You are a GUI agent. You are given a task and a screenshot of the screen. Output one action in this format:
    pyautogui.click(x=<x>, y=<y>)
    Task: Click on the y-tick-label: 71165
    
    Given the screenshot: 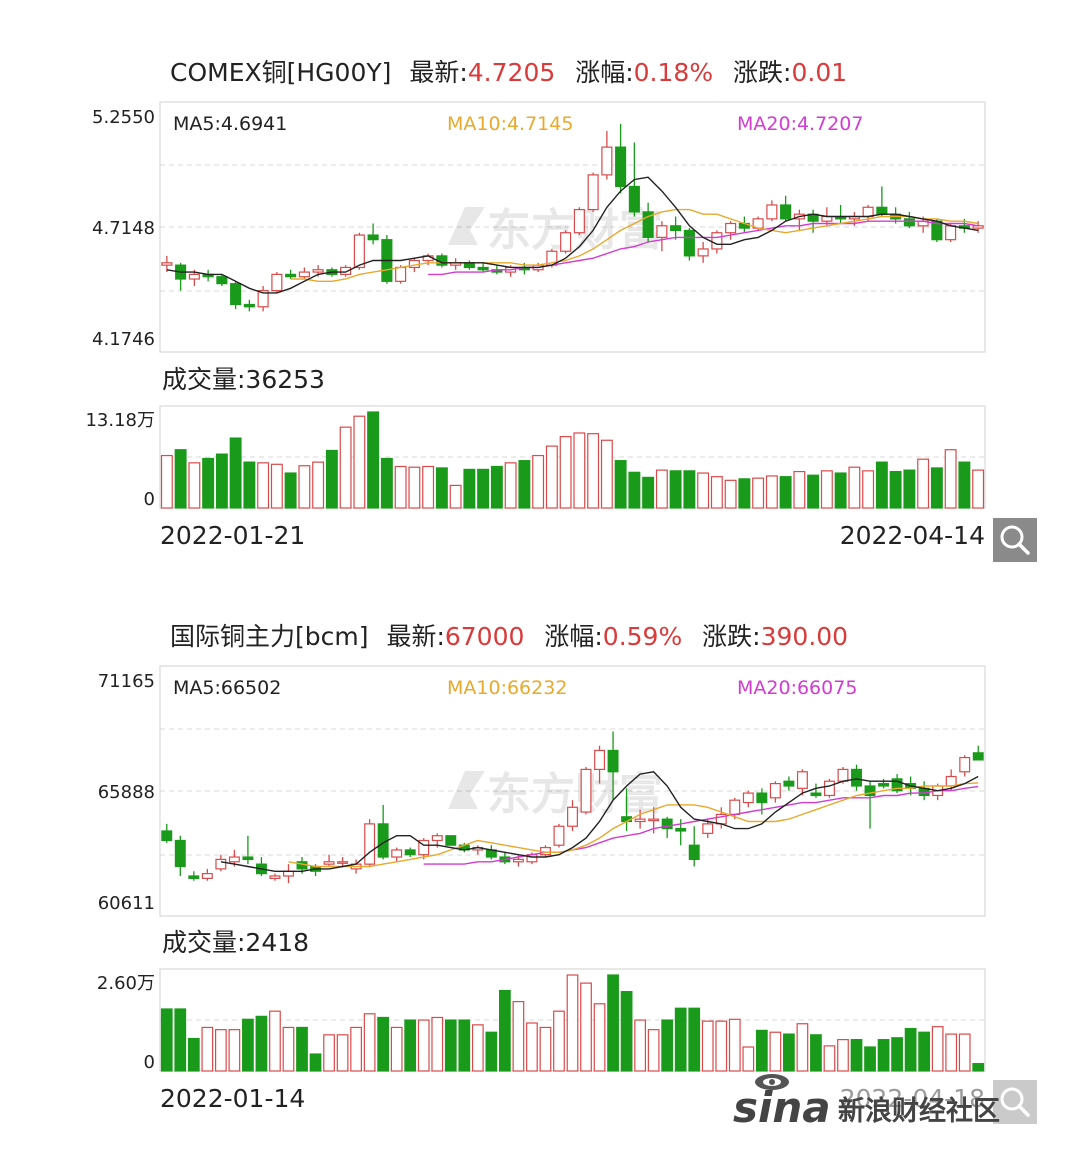 What is the action you would take?
    pyautogui.click(x=126, y=681)
    